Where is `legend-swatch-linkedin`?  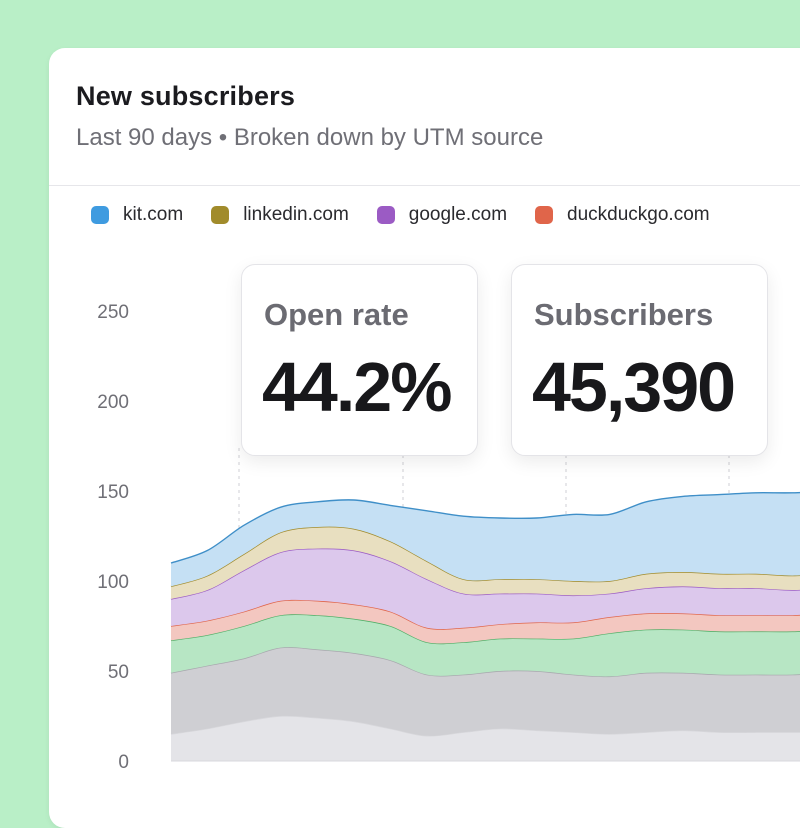 legend-swatch-linkedin is located at coordinates (220, 215).